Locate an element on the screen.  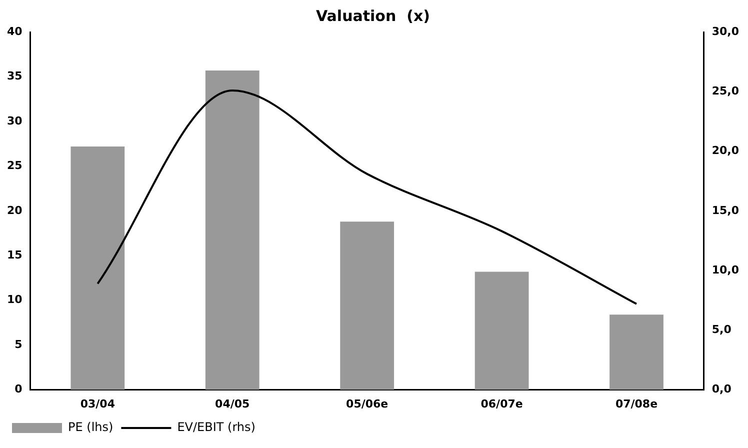
y-tick-label: 30 is located at coordinates (14, 121).